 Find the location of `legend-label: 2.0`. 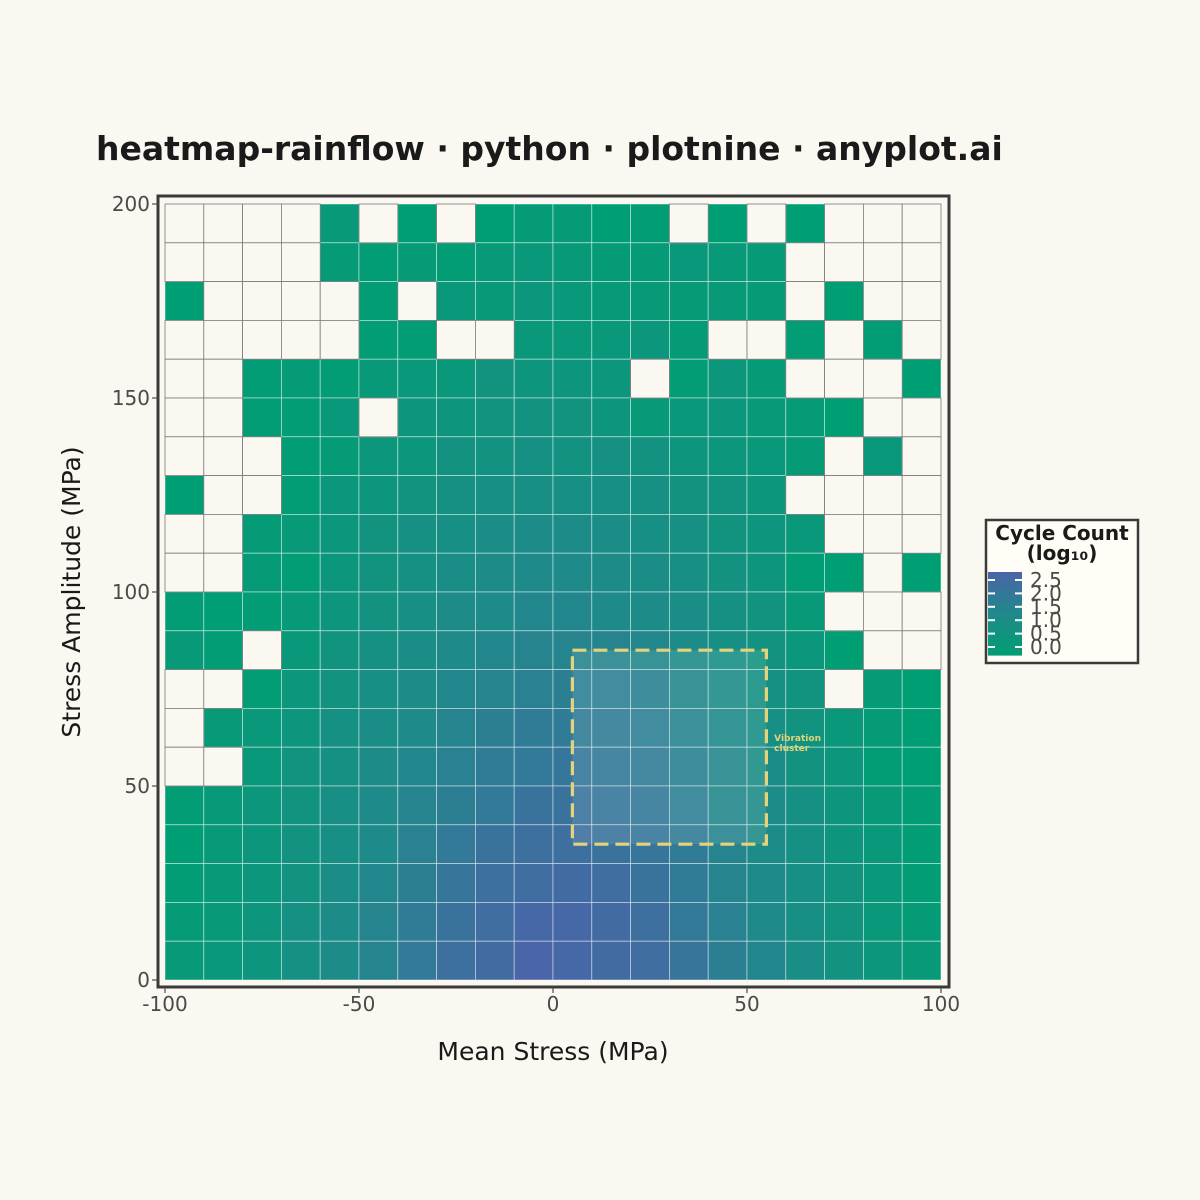

legend-label: 2.0 is located at coordinates (1046, 593).